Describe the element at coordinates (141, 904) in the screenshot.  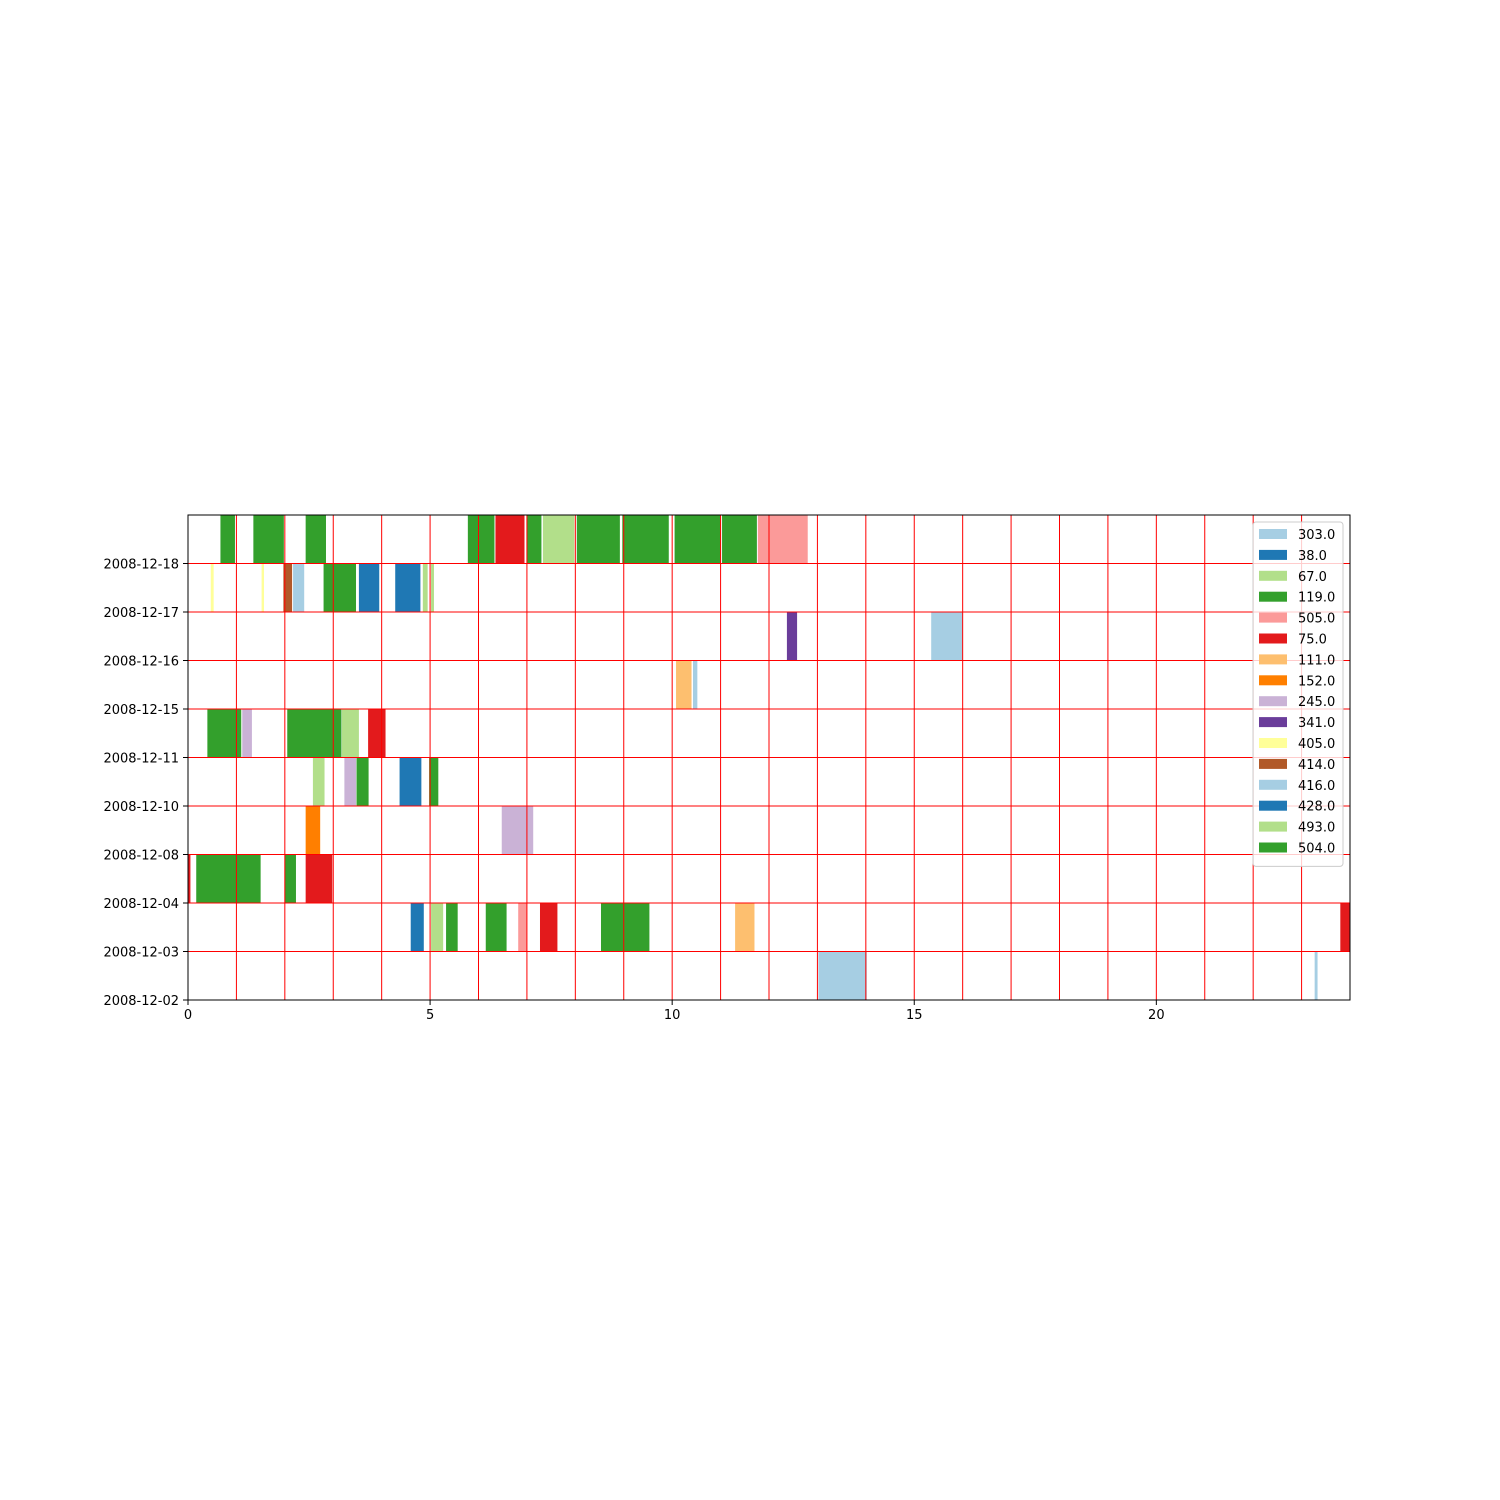
I see `y-tick-label: 2008-12-04` at that location.